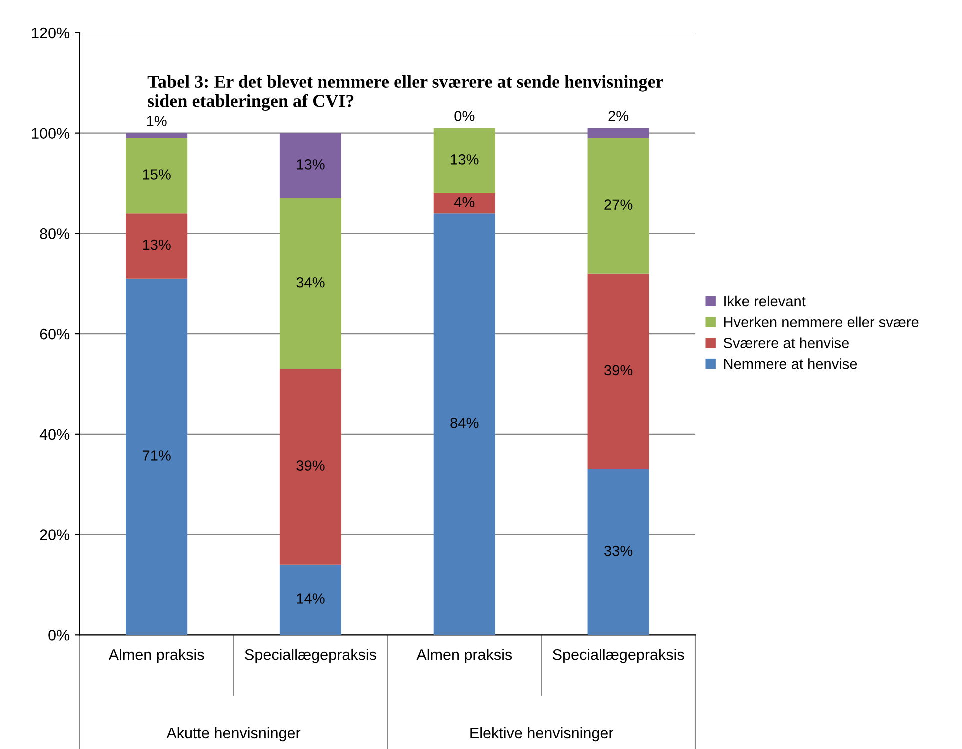  What do you see at coordinates (821, 322) in the screenshot?
I see `legend-label: Hverken nemmere eller svære` at bounding box center [821, 322].